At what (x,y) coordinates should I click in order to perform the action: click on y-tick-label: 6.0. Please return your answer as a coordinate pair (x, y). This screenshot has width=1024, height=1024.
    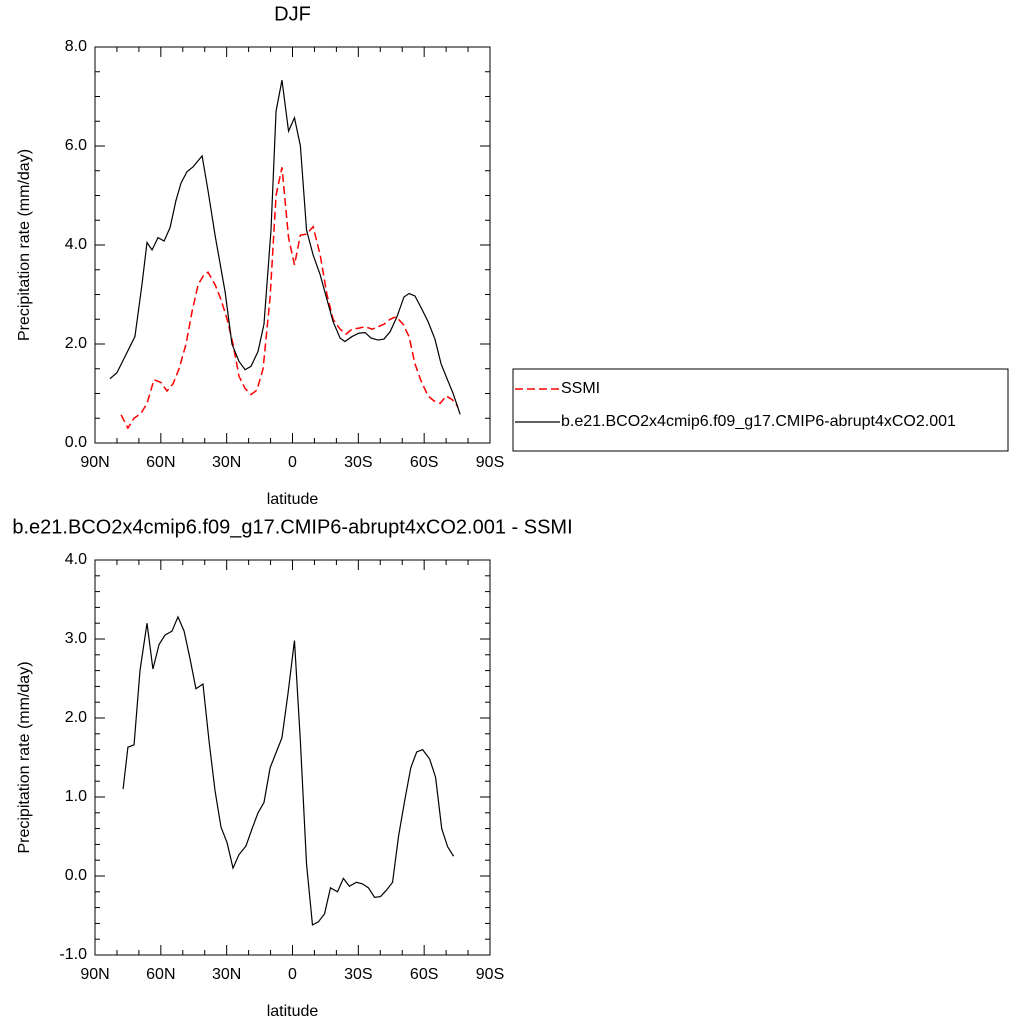
    Looking at the image, I should click on (76, 145).